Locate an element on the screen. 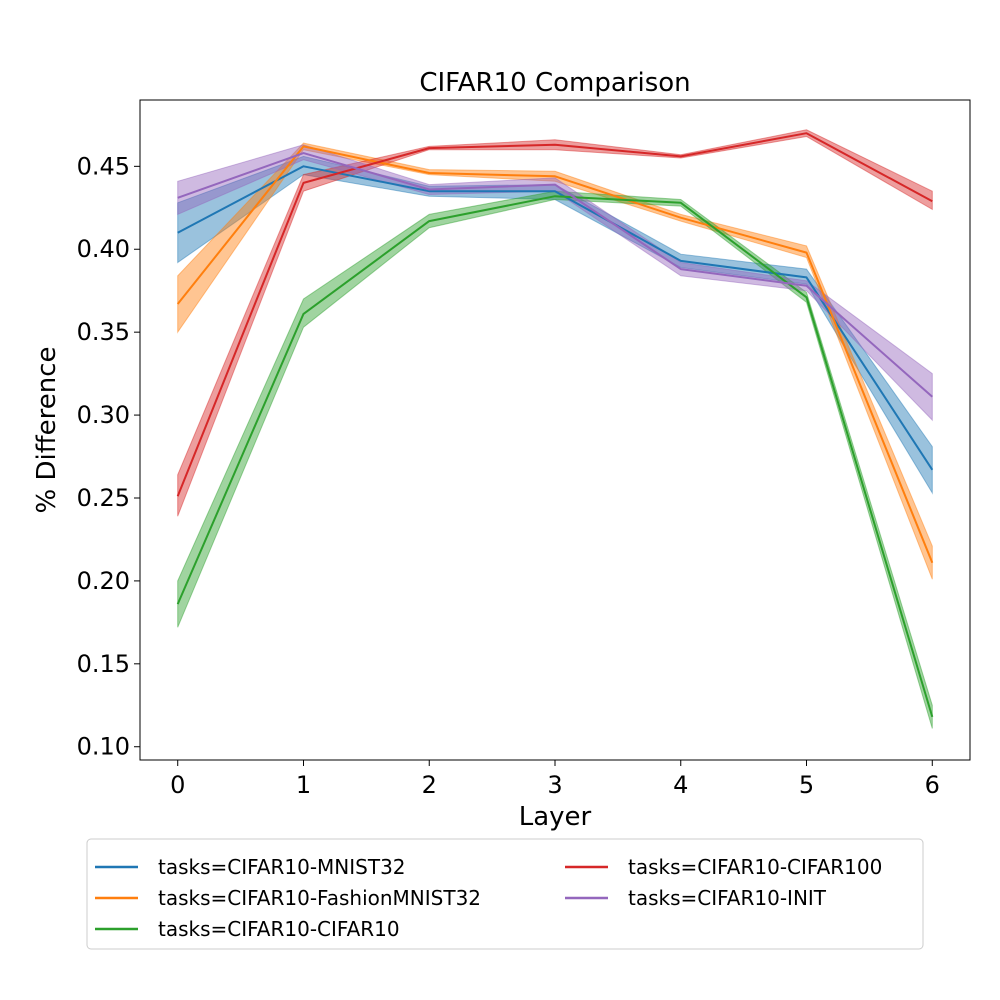 The height and width of the screenshot is (1000, 1000). chart-title: CIFAR10 Comparison is located at coordinates (554, 83).